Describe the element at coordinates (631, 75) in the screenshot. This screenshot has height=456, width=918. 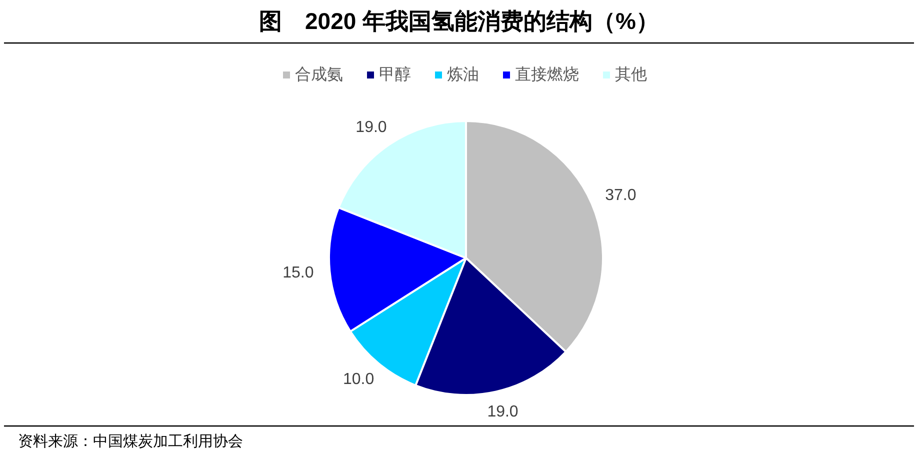
I see `legend-label: 其他` at that location.